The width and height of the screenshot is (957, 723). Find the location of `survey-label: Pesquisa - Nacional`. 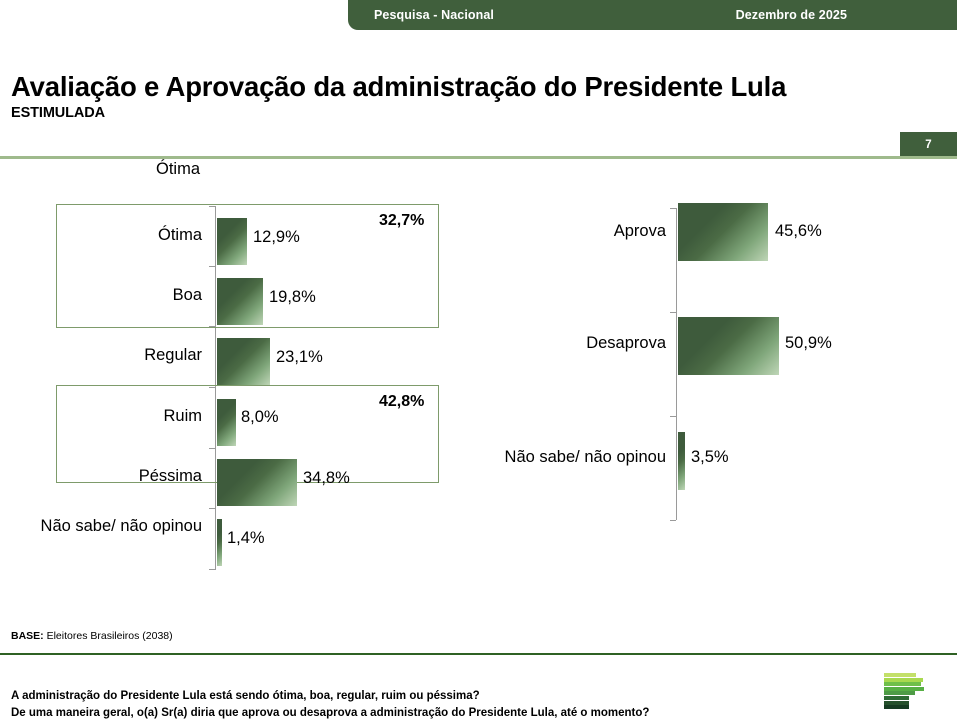

survey-label: Pesquisa - Nacional is located at coordinates (434, 15).